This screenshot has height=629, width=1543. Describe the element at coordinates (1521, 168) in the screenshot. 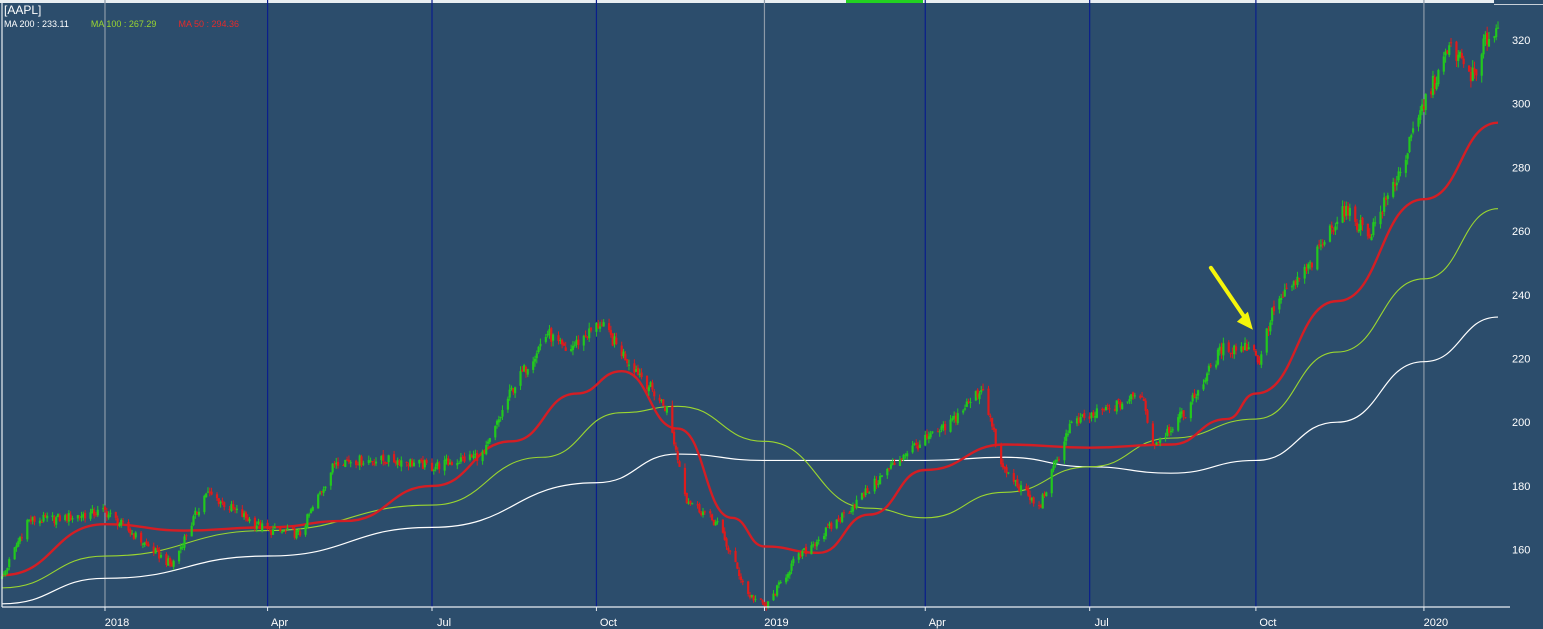

I see `y-tick-label: 280` at that location.